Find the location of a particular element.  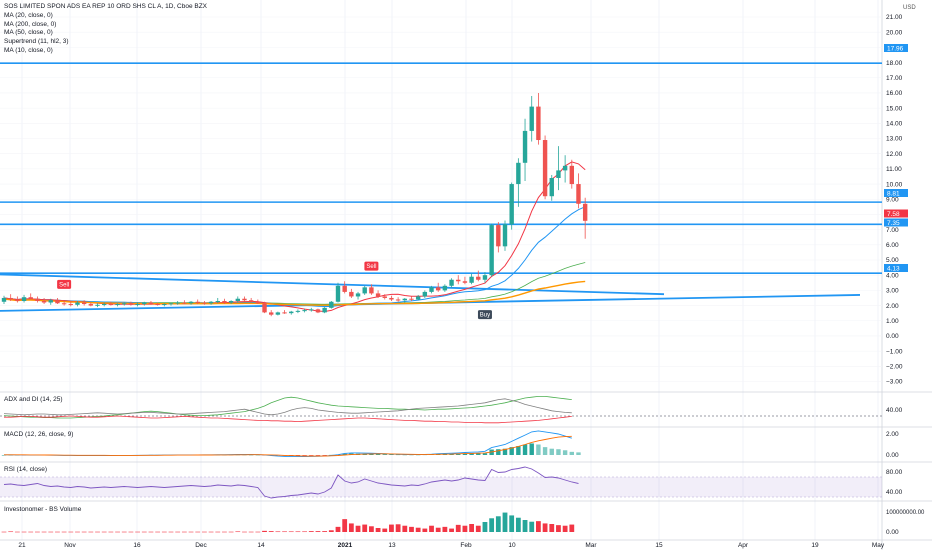

y-tick-label: 3.00 is located at coordinates (892, 291).